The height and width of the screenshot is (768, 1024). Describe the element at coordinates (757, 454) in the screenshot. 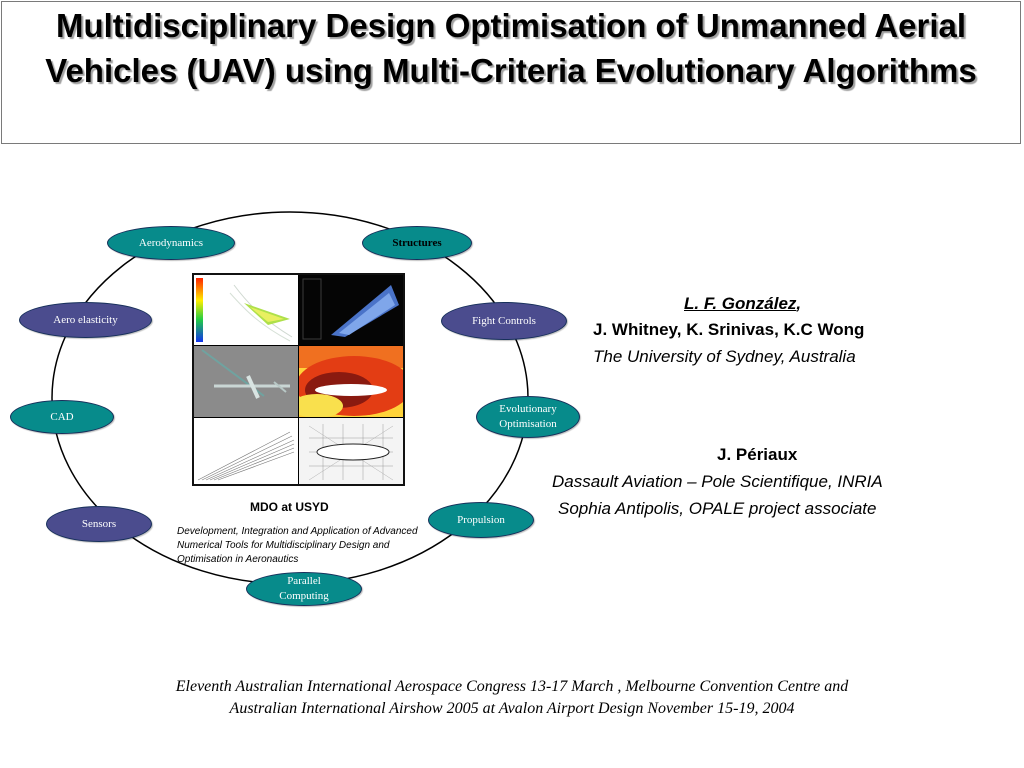

I see `author-2: J. Périaux` at that location.